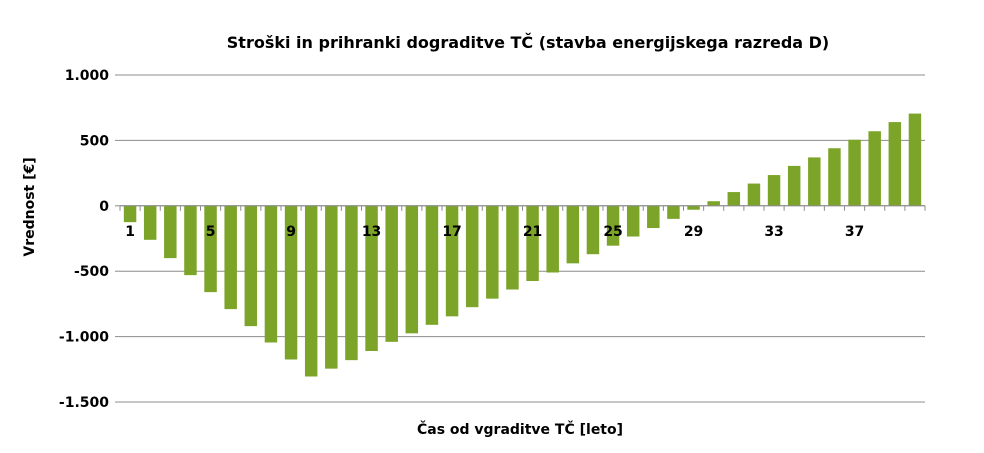 The image size is (984, 453). Describe the element at coordinates (91, 272) in the screenshot. I see `y-tick-label: -500` at that location.